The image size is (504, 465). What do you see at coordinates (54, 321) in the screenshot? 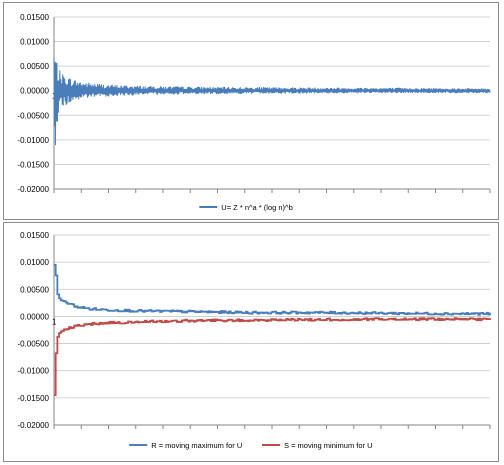
I see `x-start-label: 1` at bounding box center [54, 321].